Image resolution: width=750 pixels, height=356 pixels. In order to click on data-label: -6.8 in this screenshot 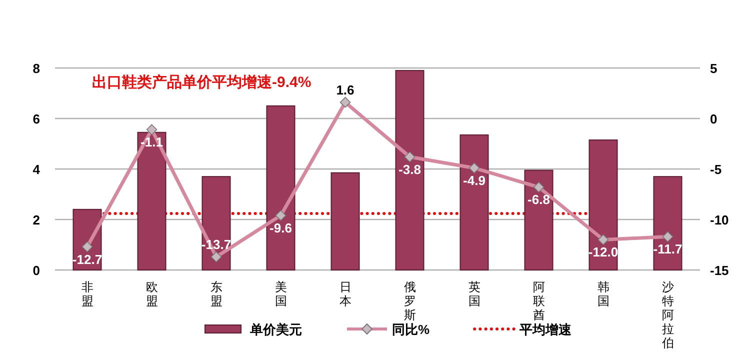, I will do `click(539, 200)`.